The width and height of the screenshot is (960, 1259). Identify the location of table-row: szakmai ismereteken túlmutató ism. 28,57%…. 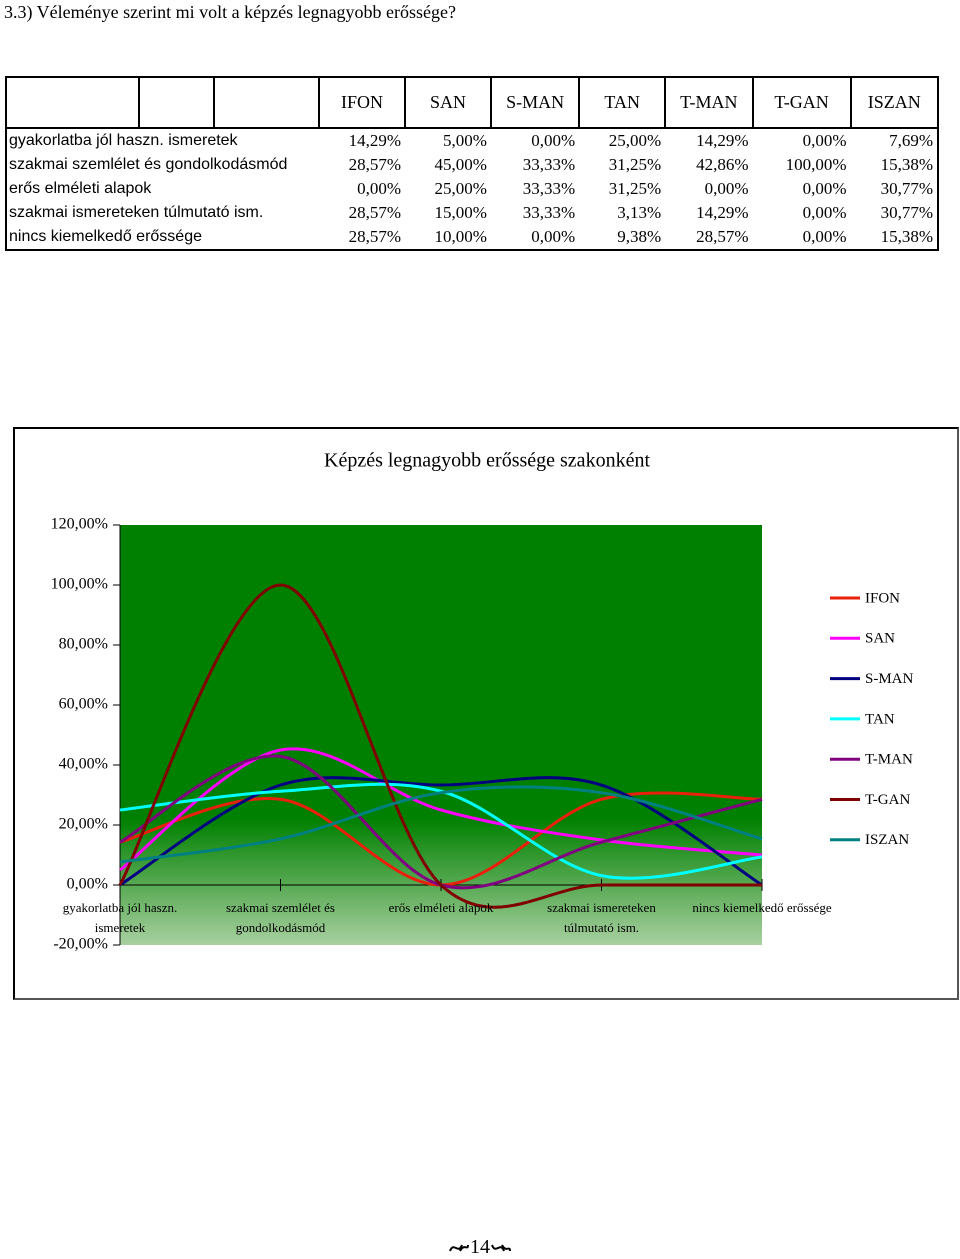
(472, 213).